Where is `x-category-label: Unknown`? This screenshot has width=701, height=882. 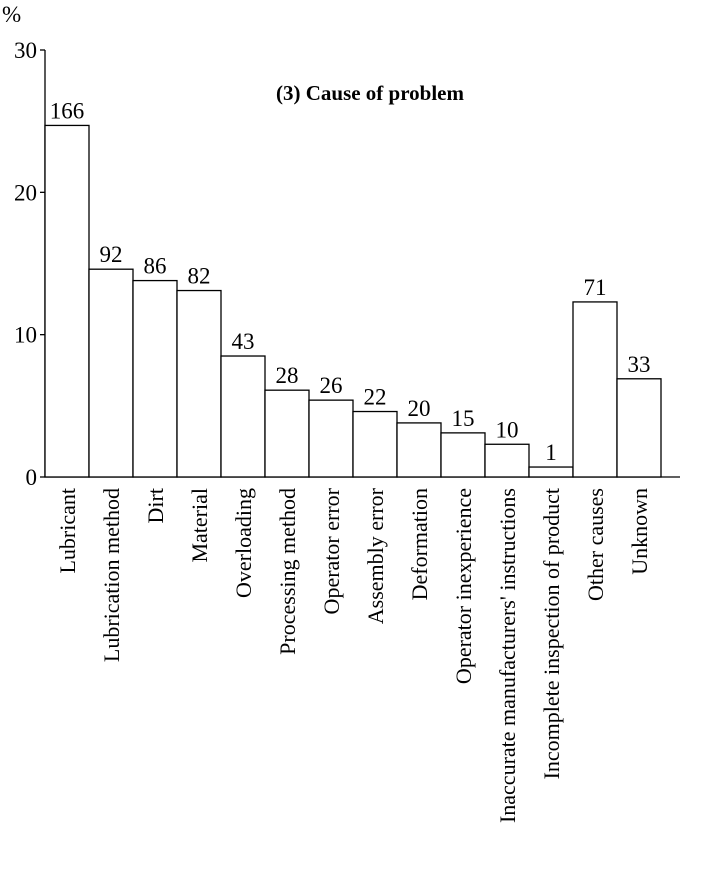 x-category-label: Unknown is located at coordinates (639, 531).